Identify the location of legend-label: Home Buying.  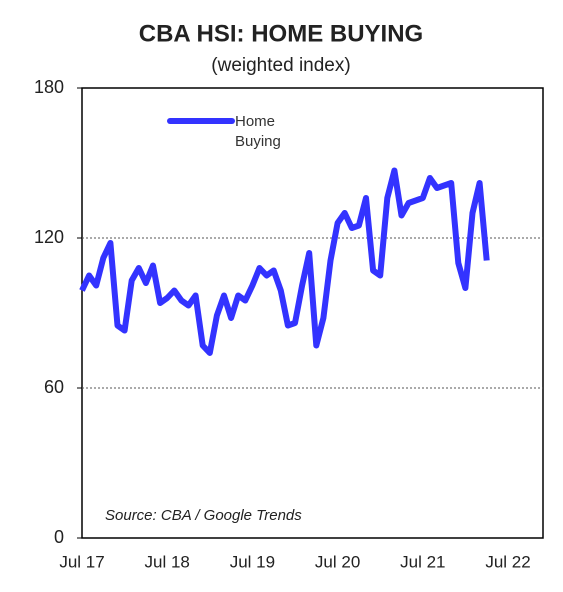
(258, 131).